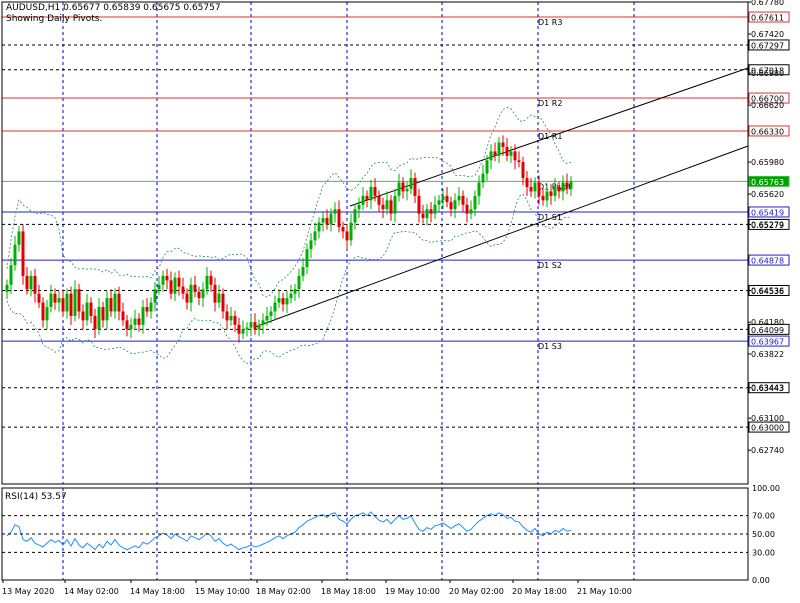 The width and height of the screenshot is (800, 603). I want to click on rsi-tick-label: 30.00, so click(763, 552).